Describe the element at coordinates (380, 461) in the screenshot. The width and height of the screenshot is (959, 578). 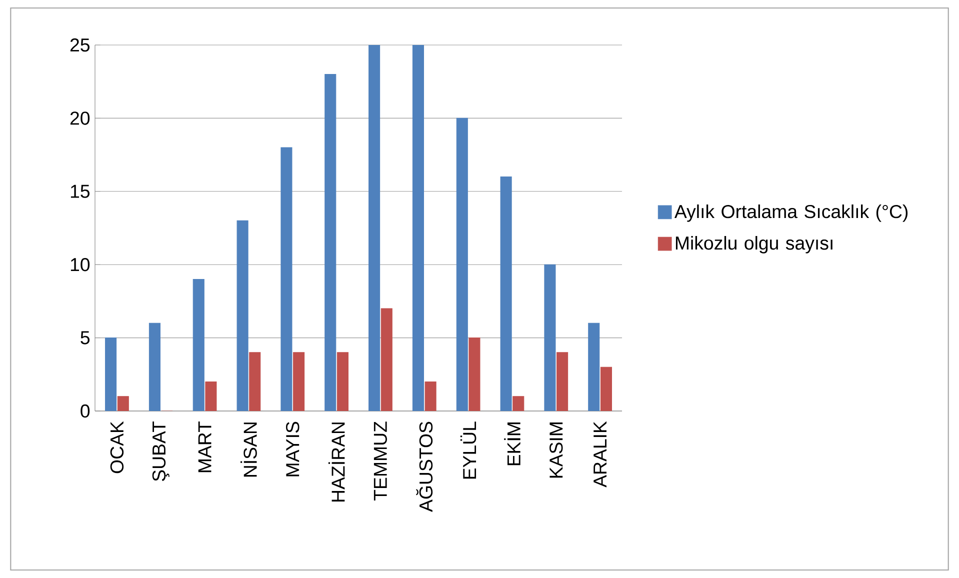
I see `x-tick-label: TEMMUZ` at that location.